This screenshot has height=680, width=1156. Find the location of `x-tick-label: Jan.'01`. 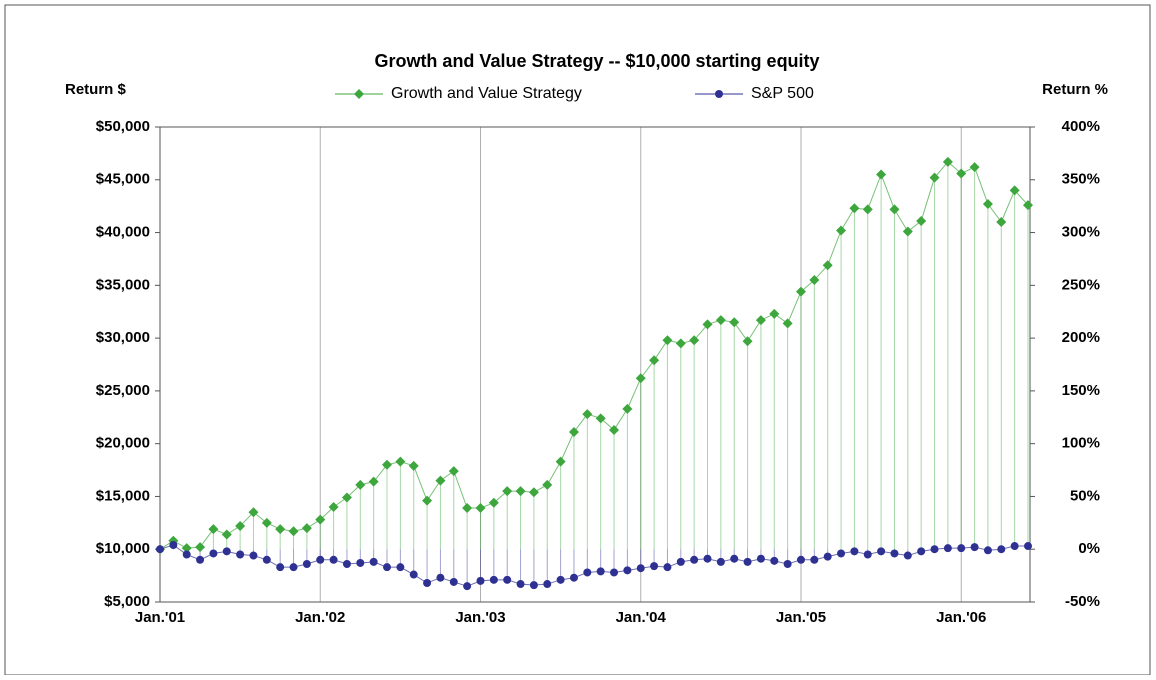

x-tick-label: Jan.'01 is located at coordinates (160, 617).